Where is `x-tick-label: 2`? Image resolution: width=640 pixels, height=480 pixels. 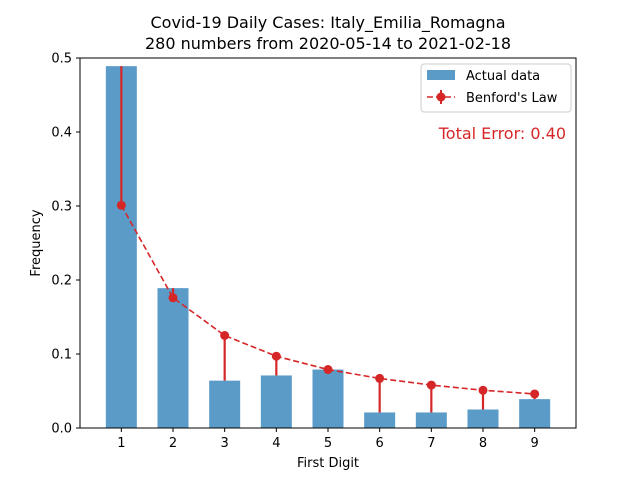
x-tick-label: 2 is located at coordinates (173, 443).